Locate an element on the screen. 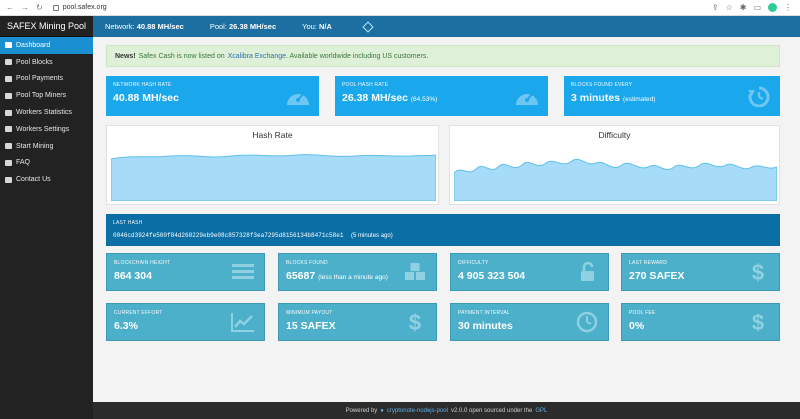 This screenshot has width=800, height=419. menu-icon: ⋮ is located at coordinates (788, 7).